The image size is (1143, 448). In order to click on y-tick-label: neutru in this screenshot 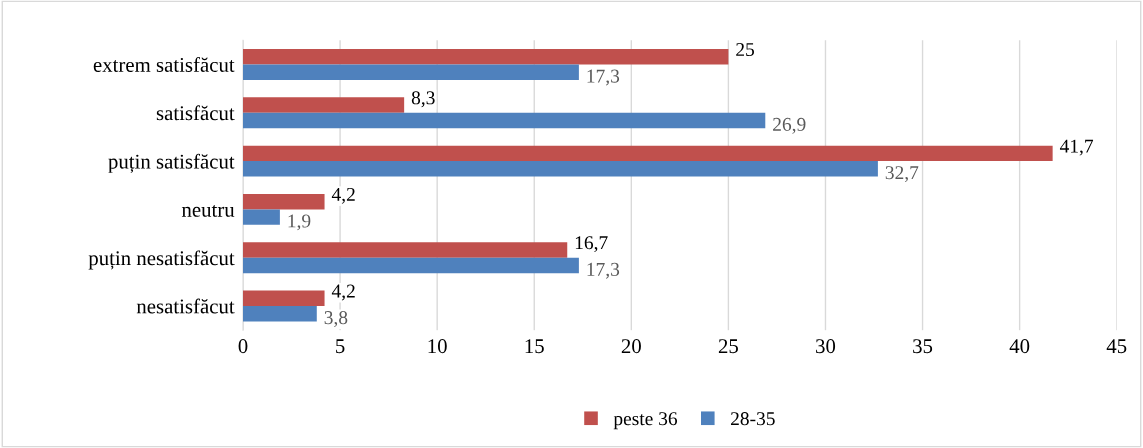, I will do `click(208, 210)`.